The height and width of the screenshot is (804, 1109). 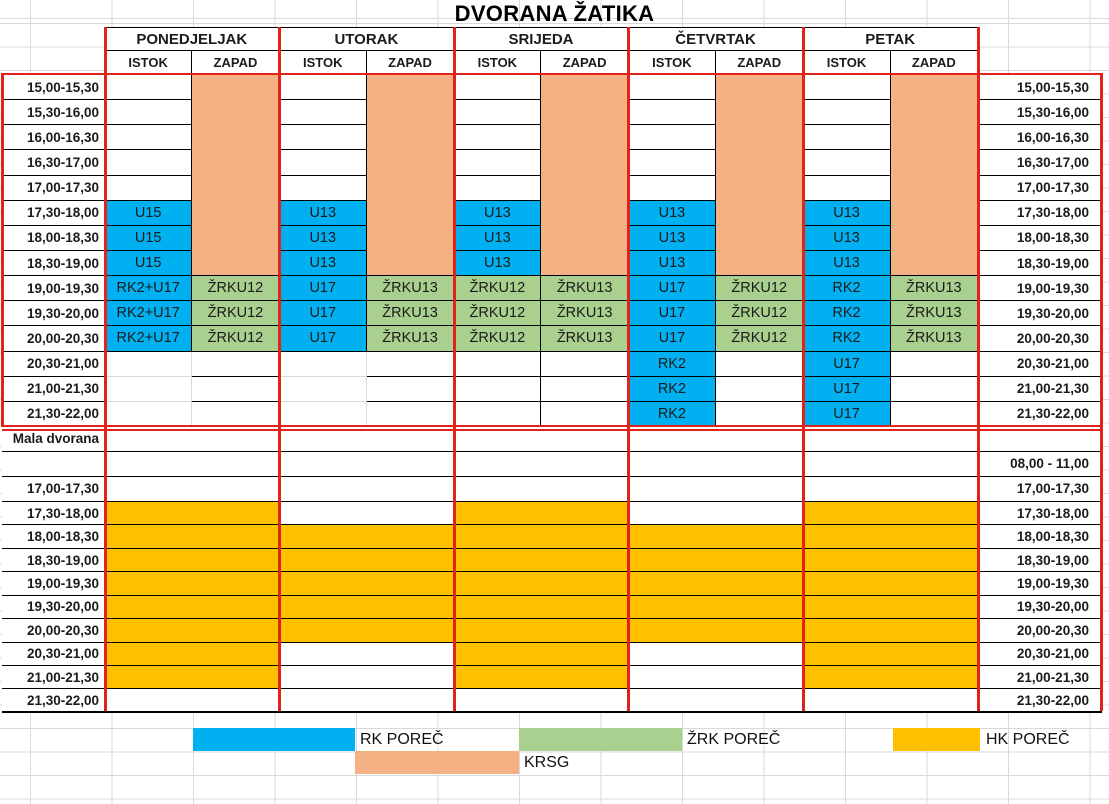 I want to click on time-label-left: 20,00-20,30, so click(x=53, y=339).